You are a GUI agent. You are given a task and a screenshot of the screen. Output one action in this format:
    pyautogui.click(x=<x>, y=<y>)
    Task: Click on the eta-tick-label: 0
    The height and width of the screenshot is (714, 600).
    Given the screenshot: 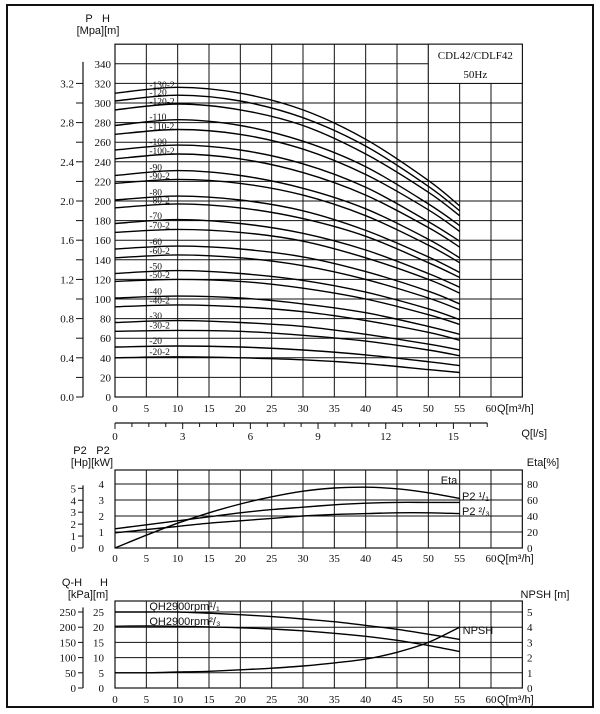 What is the action you would take?
    pyautogui.click(x=530, y=549)
    